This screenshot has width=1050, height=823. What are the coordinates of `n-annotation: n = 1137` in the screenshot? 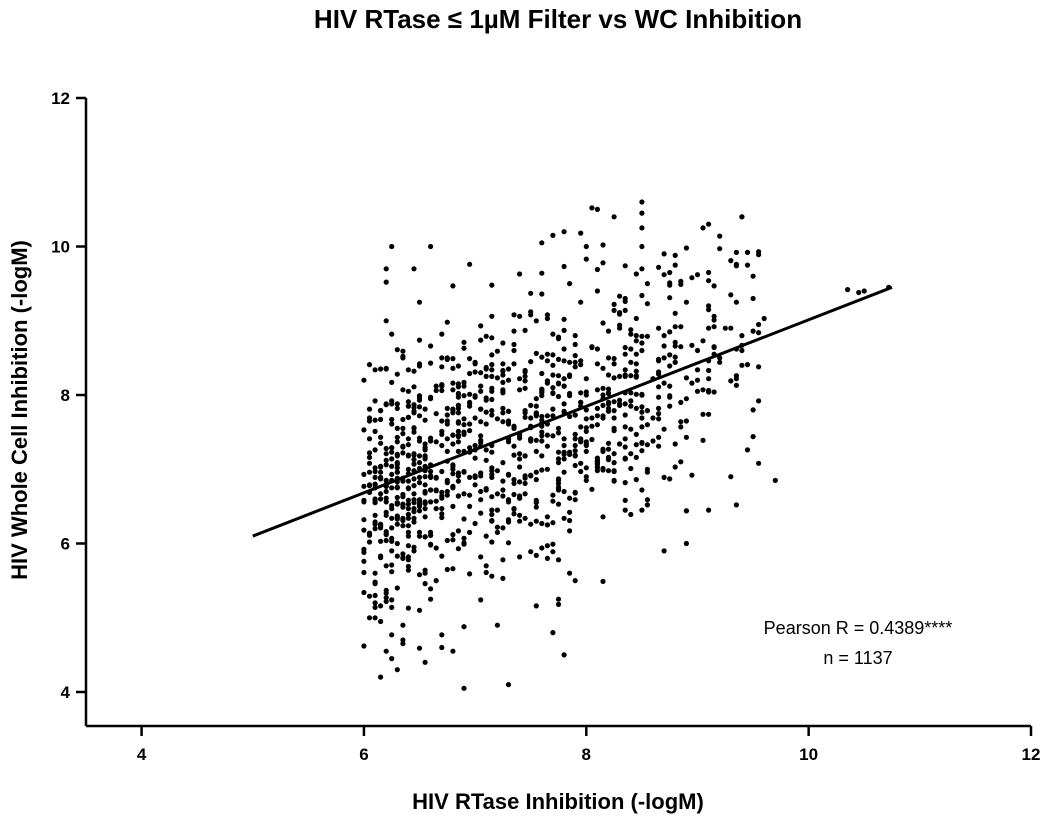 It's located at (857, 658).